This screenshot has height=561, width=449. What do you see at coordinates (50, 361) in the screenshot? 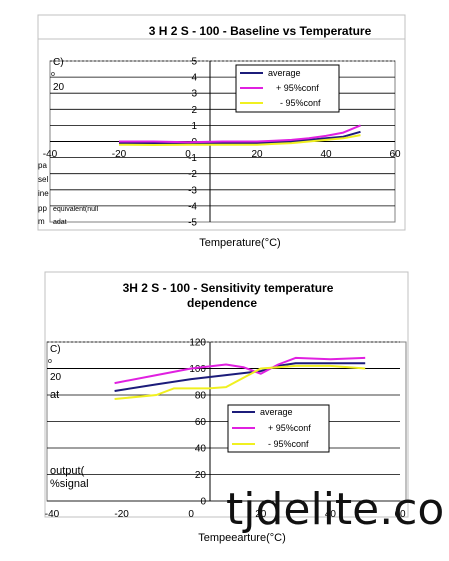
I see `chart2-ylabel-fragment: o` at bounding box center [50, 361].